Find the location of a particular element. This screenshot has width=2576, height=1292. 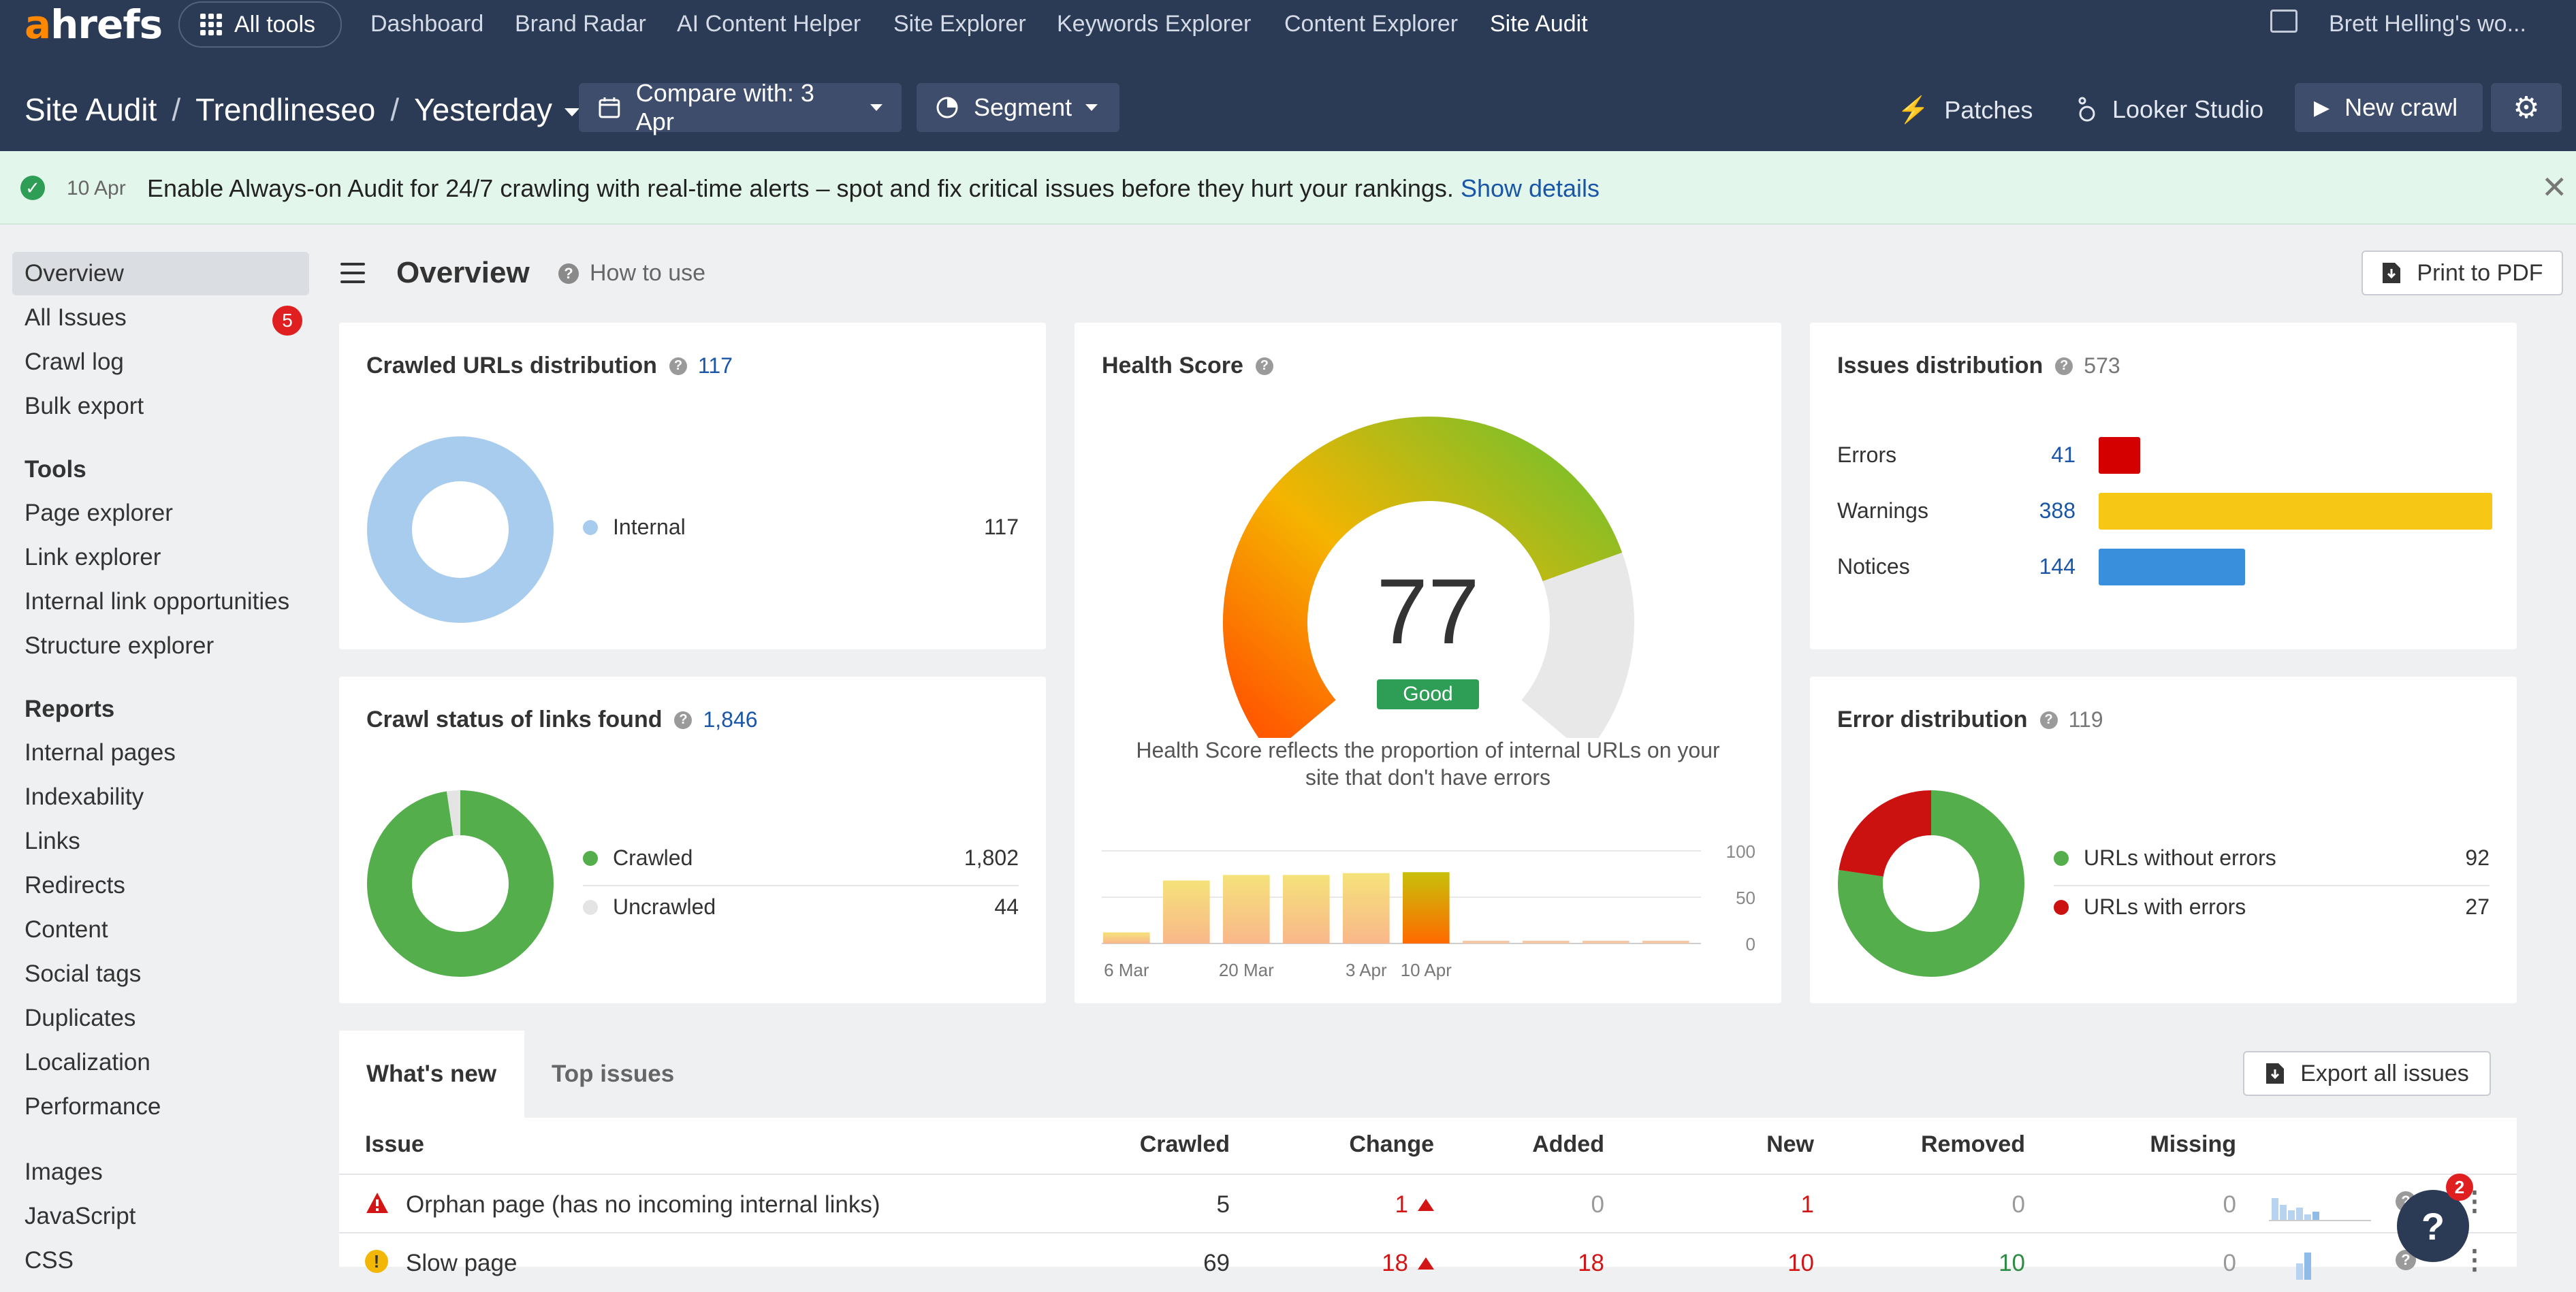

sidebar-item-localization: Localization is located at coordinates (87, 1062).